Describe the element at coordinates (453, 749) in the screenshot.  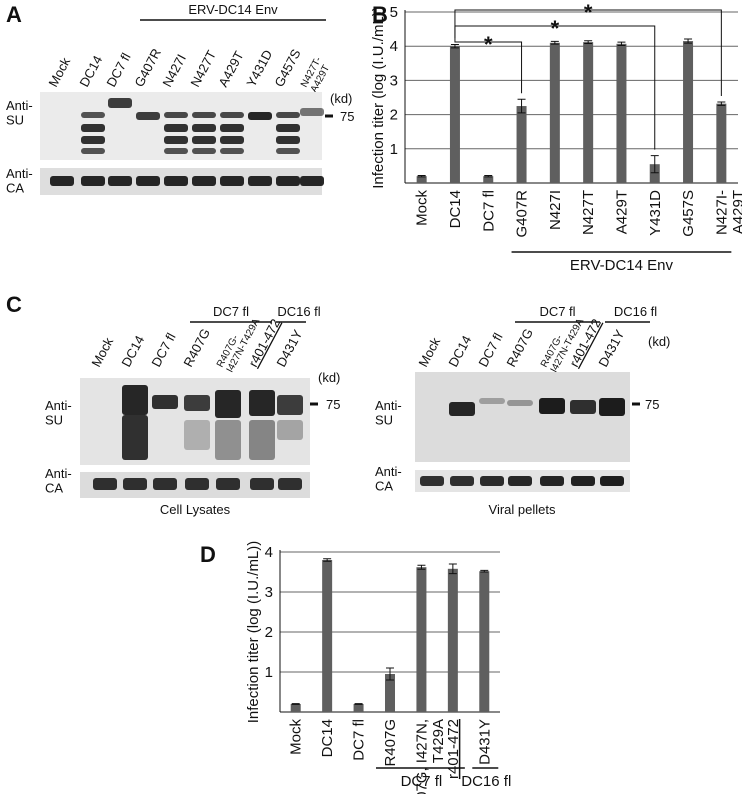
I see `x-tick-label: r401-472` at that location.